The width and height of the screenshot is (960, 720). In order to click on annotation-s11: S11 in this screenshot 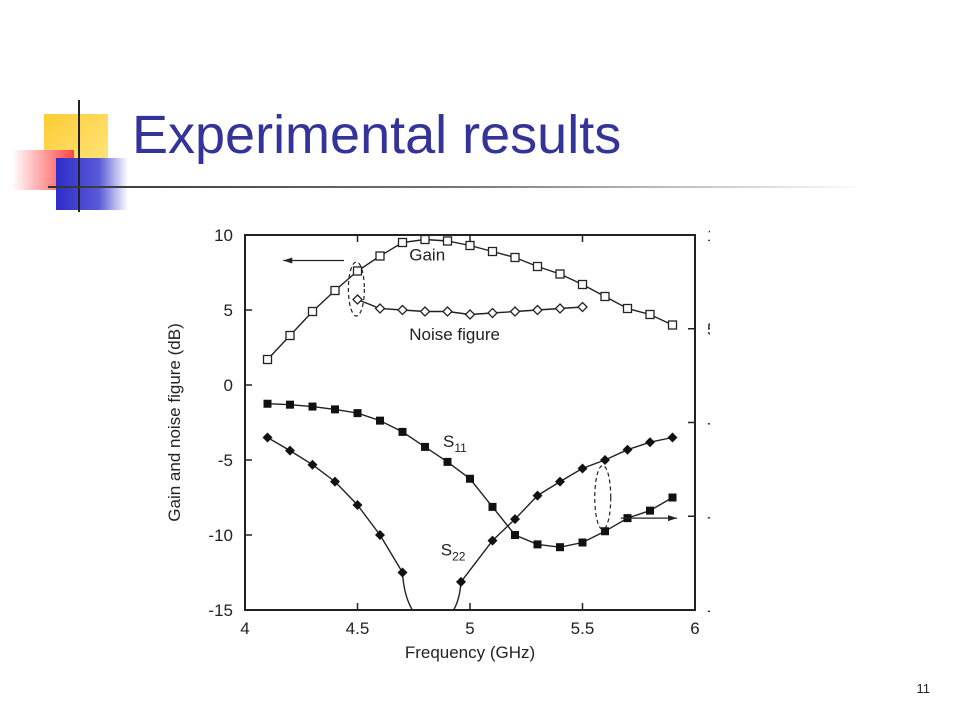, I will do `click(455, 443)`.